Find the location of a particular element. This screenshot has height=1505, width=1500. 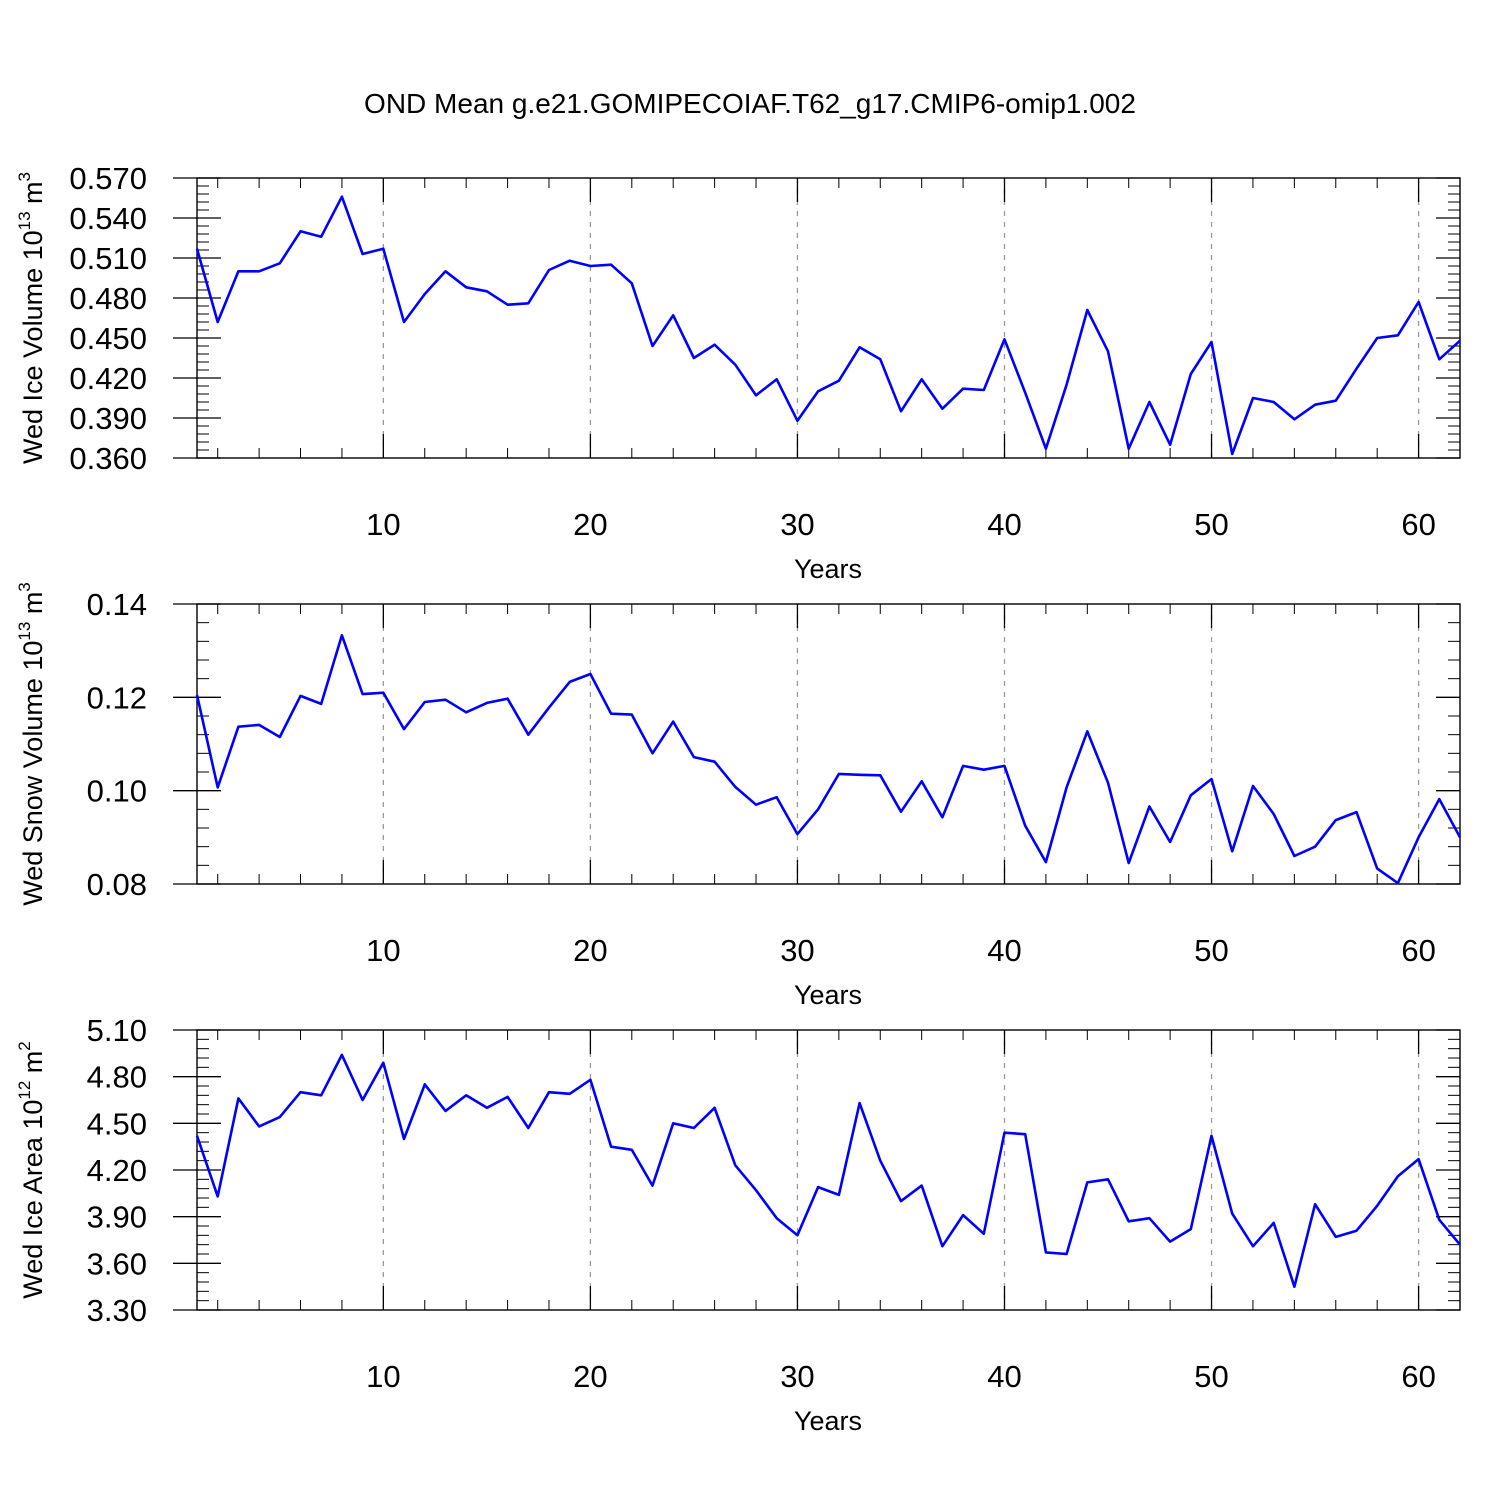

y-tick-label: 4.50 is located at coordinates (117, 1123).